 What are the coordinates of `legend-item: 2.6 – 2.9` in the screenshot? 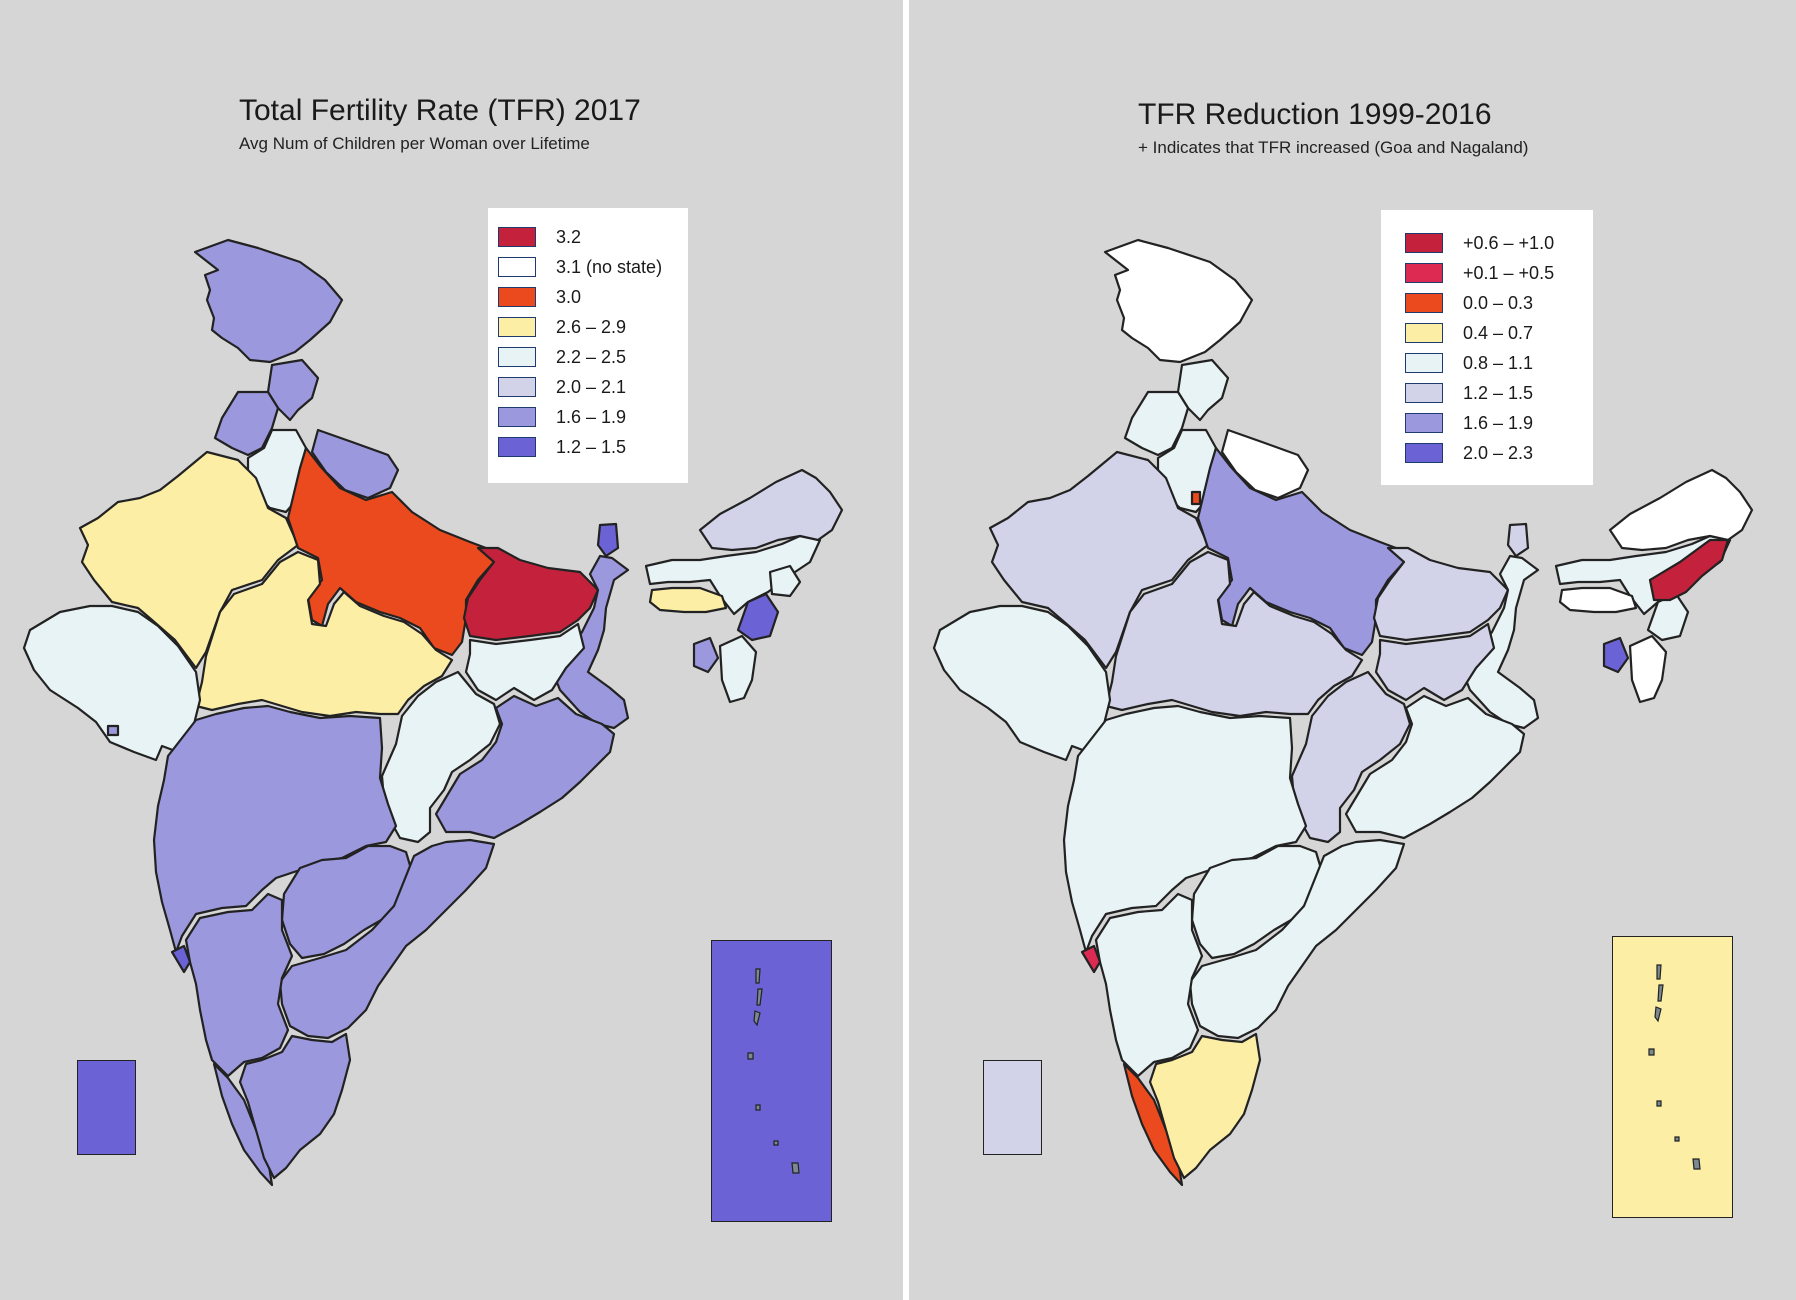 It's located at (593, 327).